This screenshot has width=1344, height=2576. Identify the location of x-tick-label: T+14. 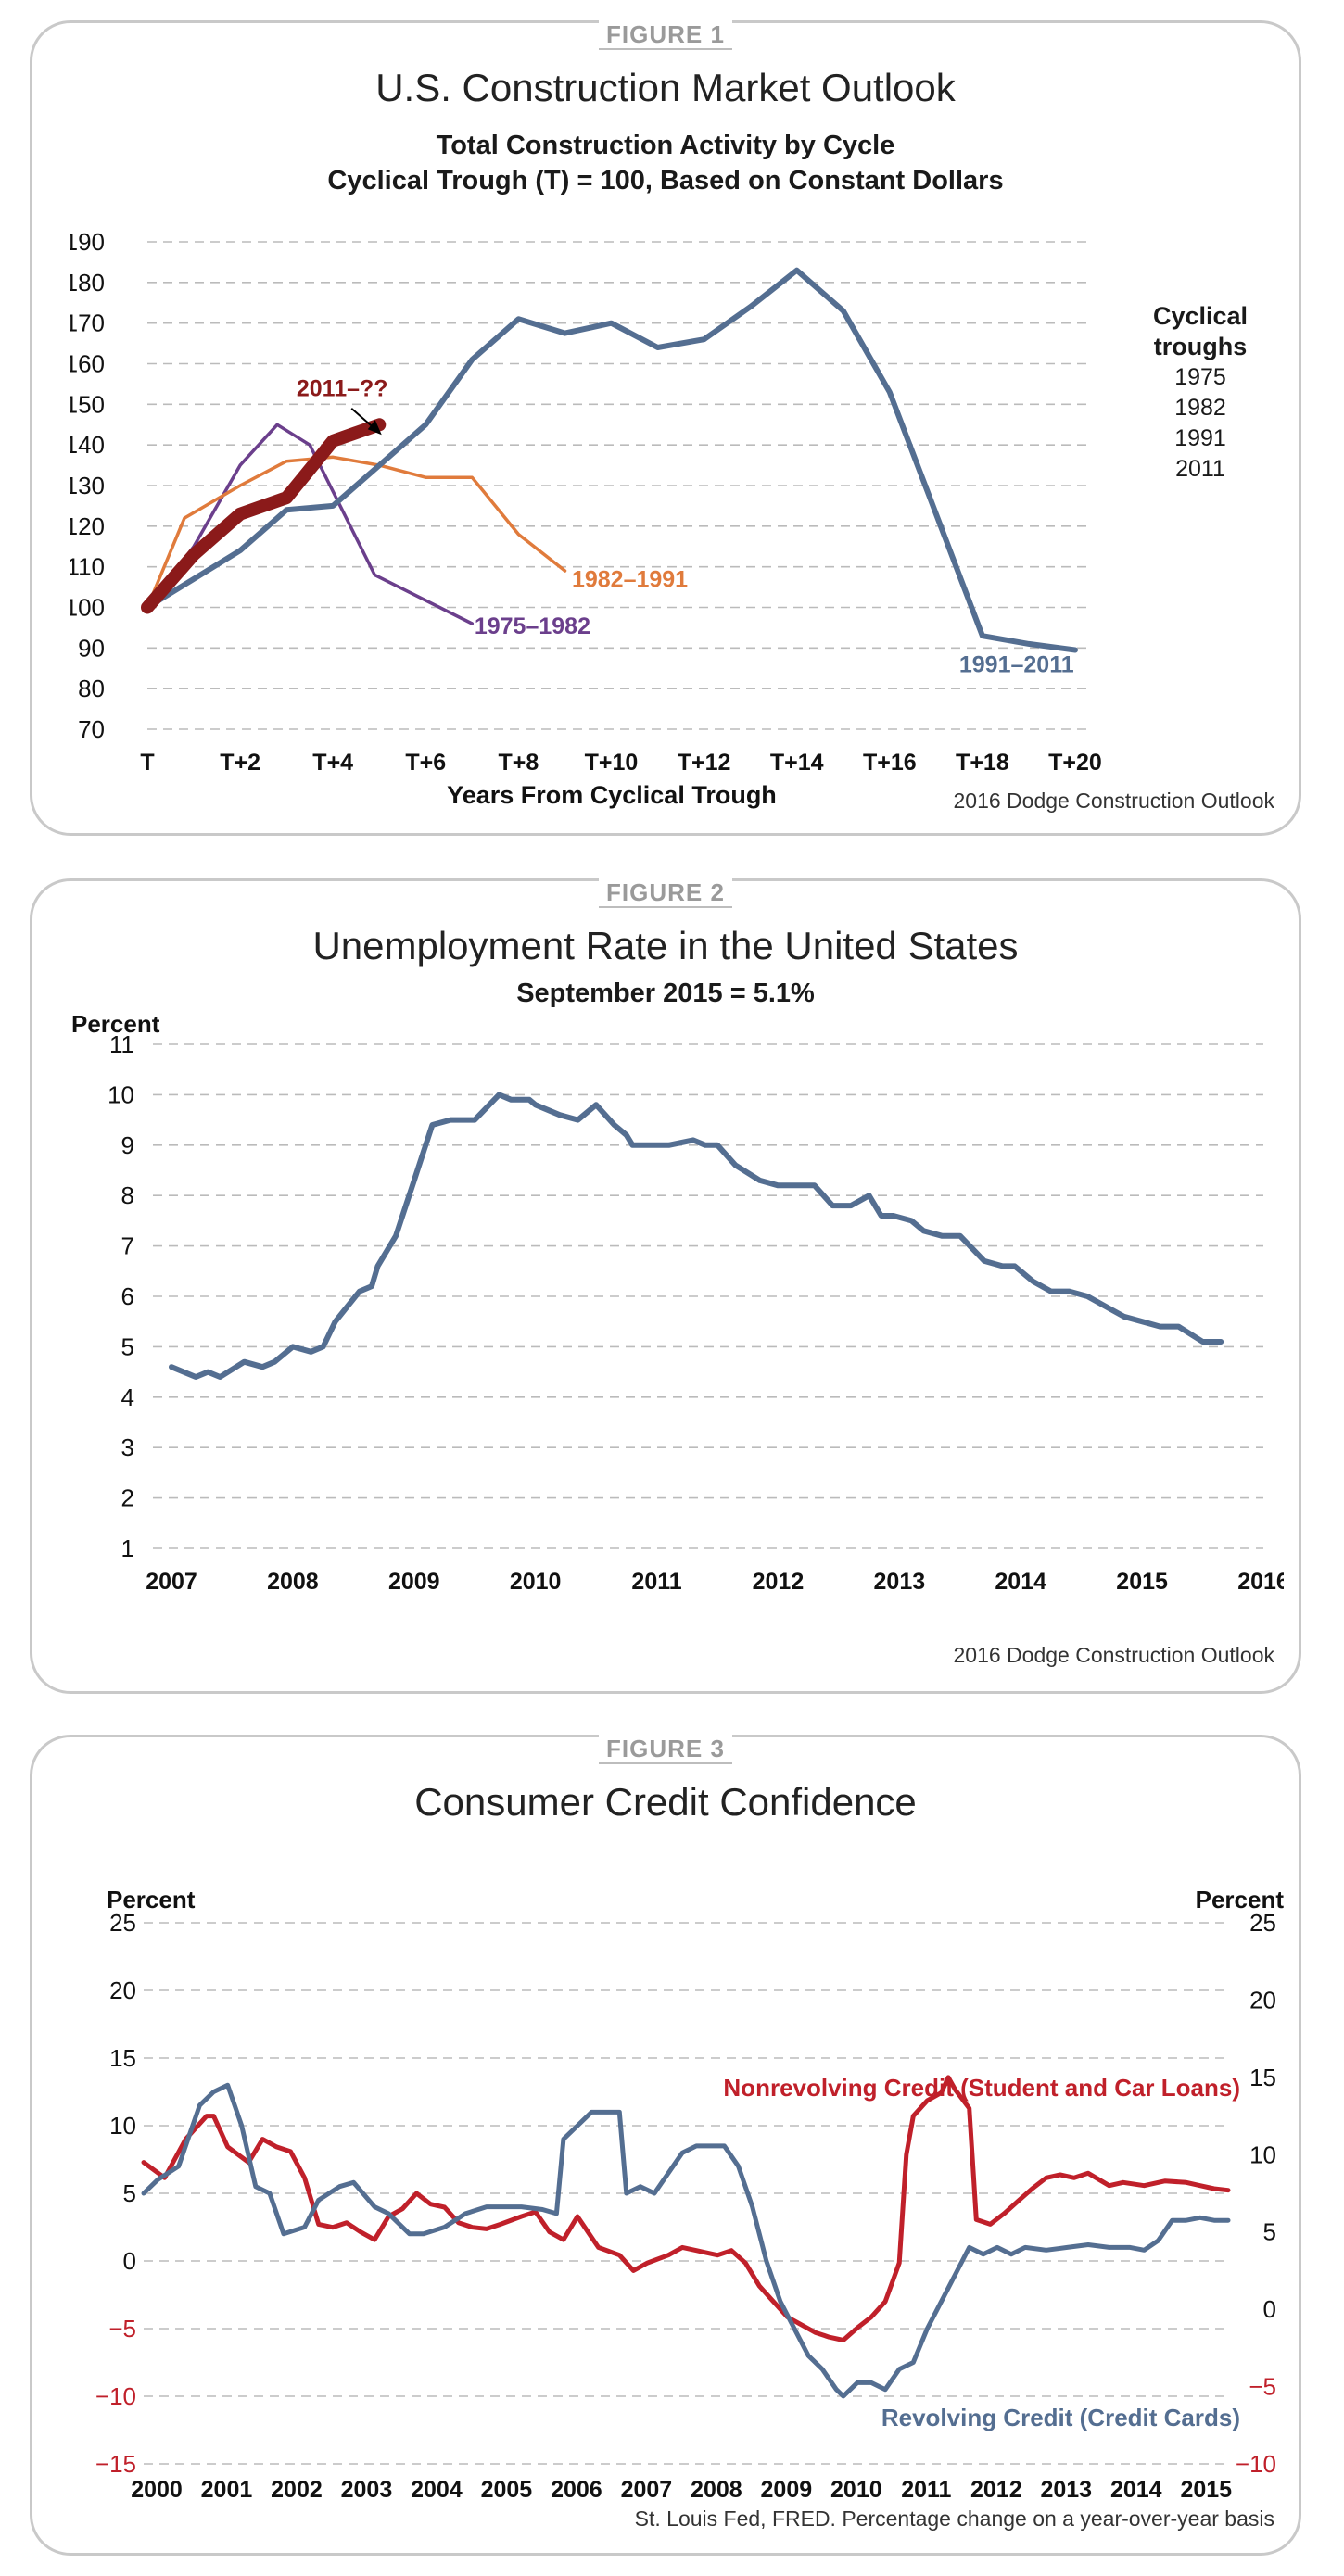
(797, 763).